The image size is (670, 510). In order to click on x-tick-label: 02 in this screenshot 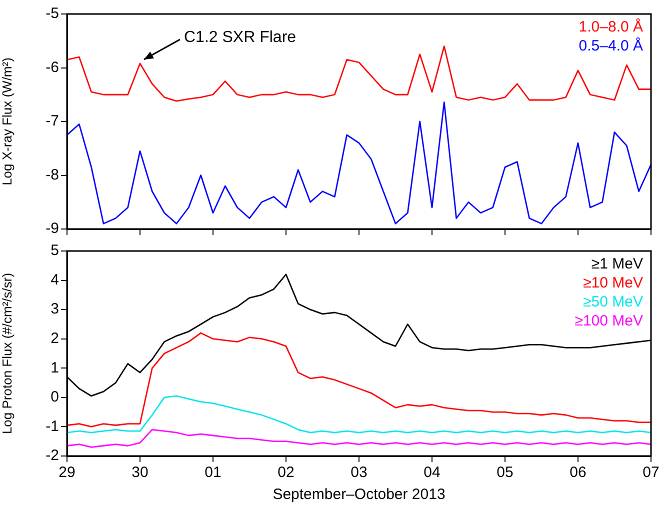, I will do `click(286, 473)`.